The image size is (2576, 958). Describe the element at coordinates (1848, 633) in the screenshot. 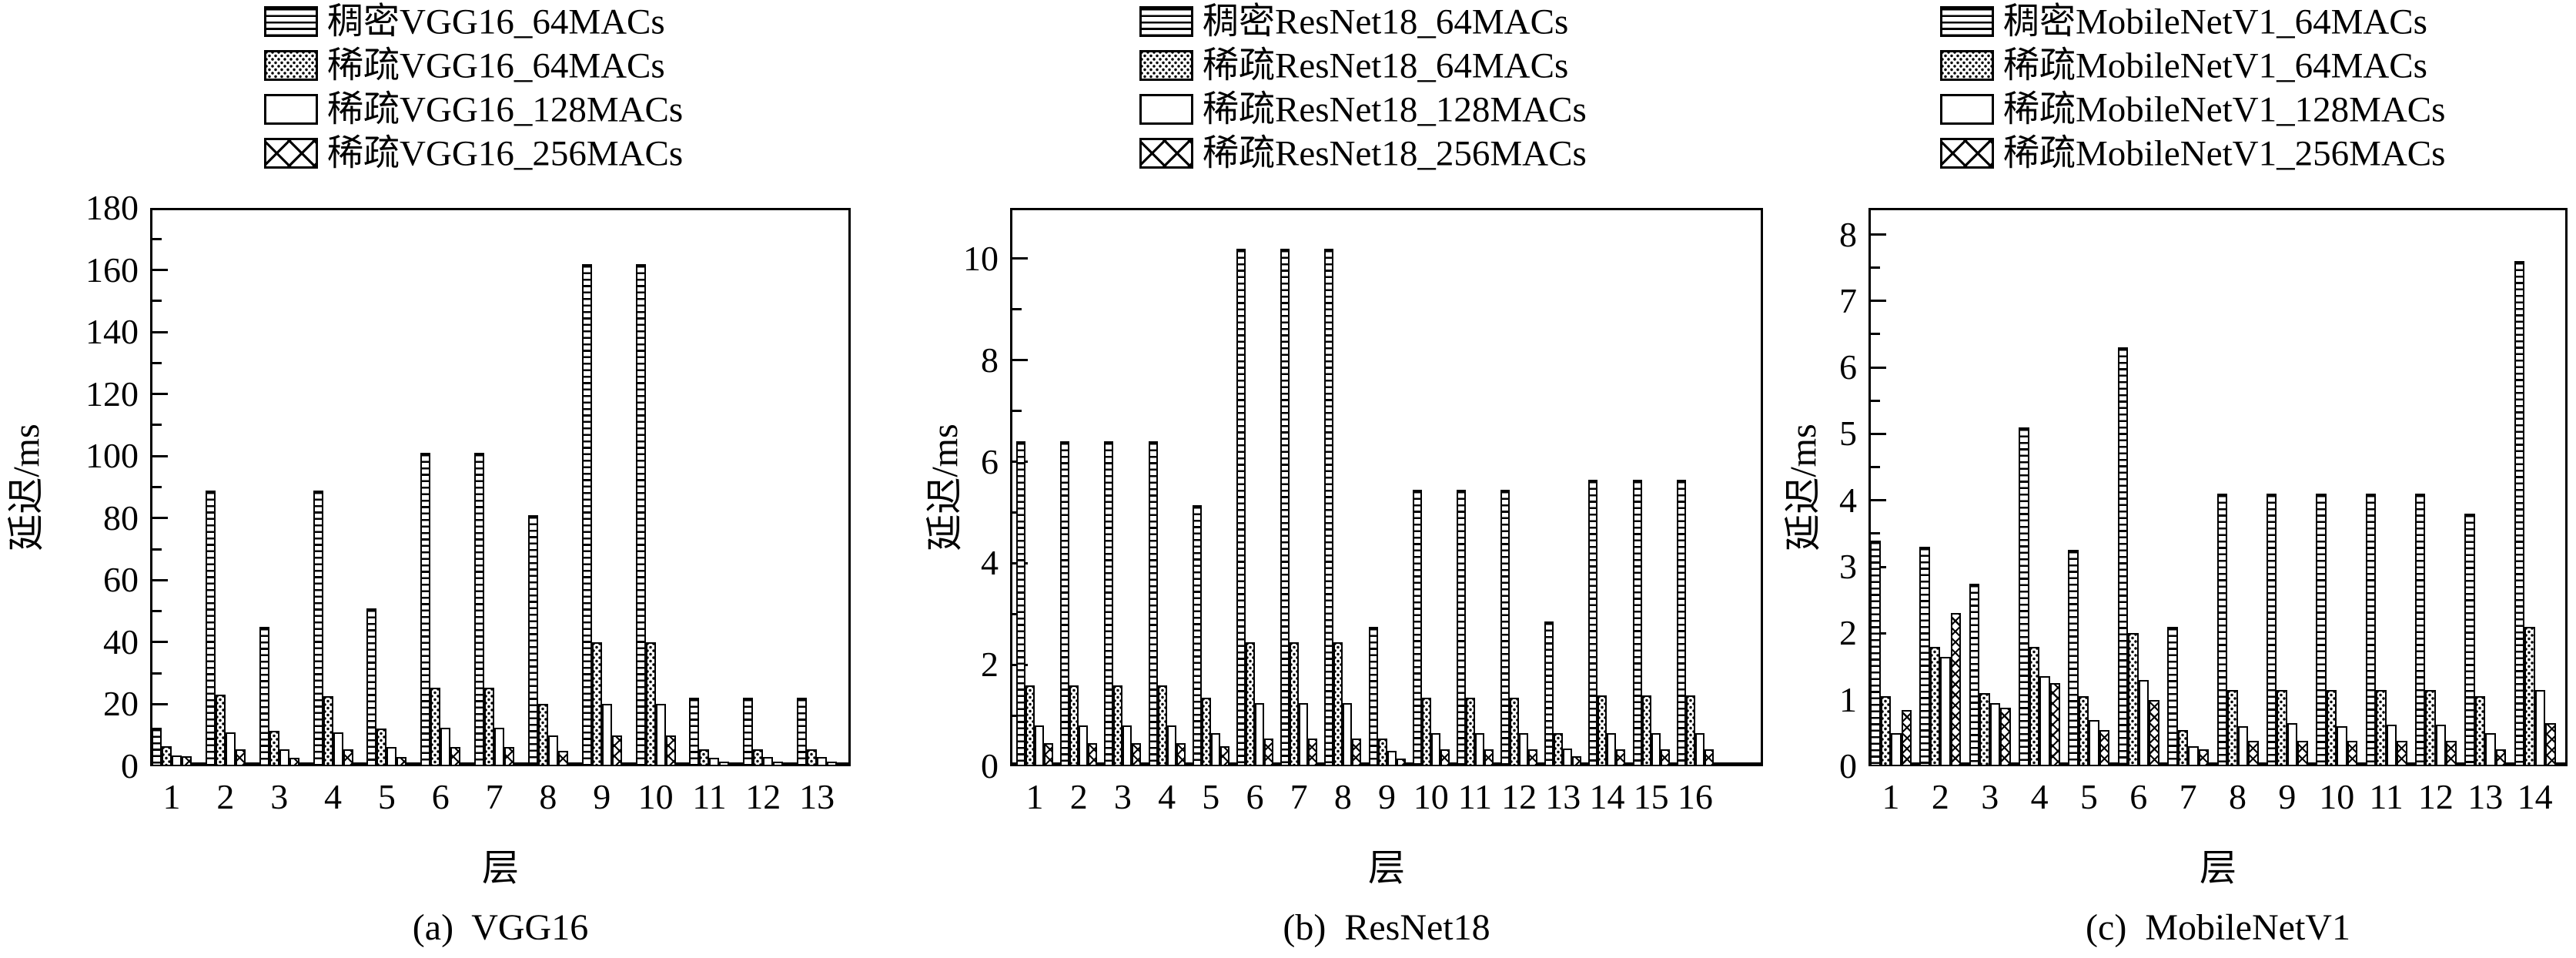

I see `y-tick-label: 2` at that location.